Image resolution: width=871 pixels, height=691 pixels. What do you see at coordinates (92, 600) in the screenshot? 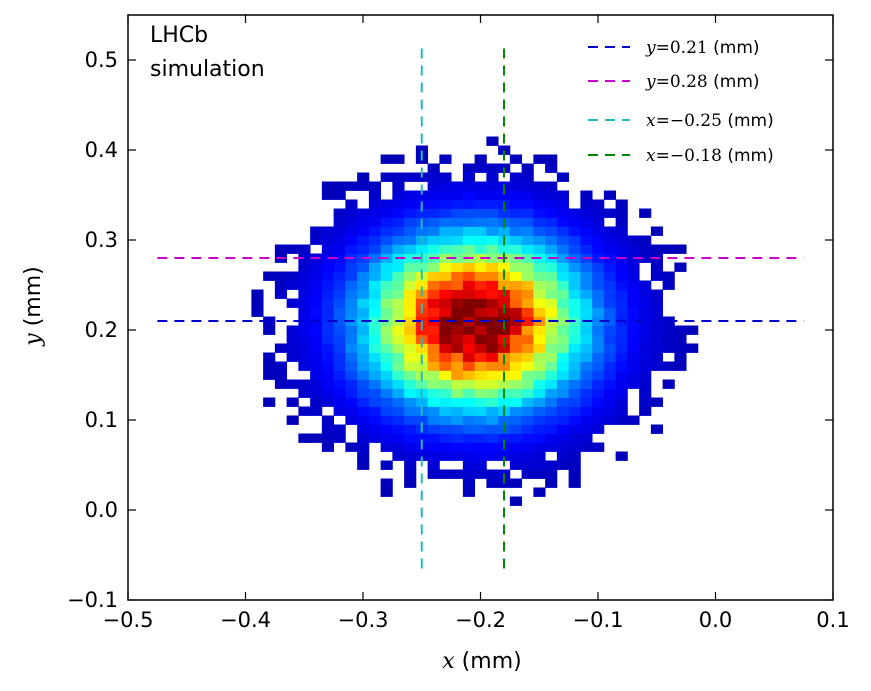
I see `y-tick-label: −0.1` at bounding box center [92, 600].